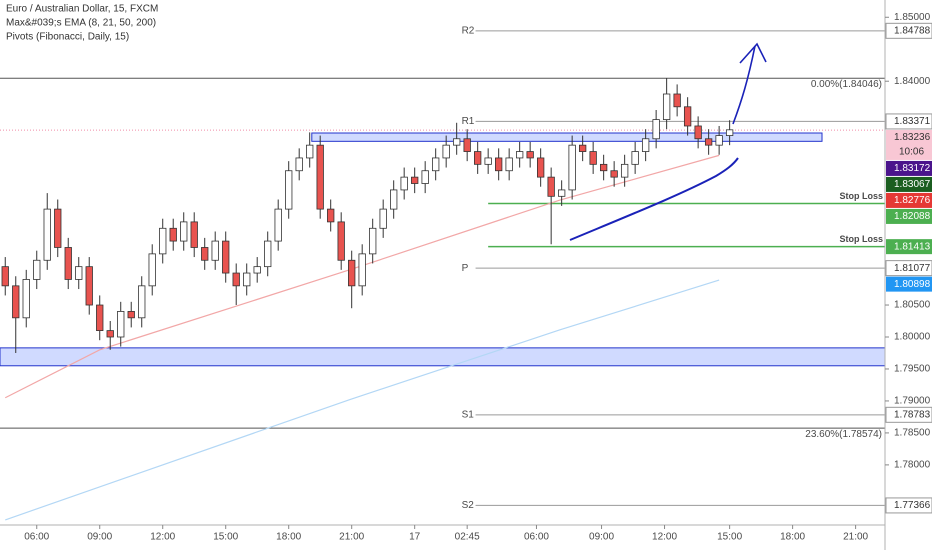 The width and height of the screenshot is (932, 550). I want to click on x-tick-label: 02:45, so click(467, 537).